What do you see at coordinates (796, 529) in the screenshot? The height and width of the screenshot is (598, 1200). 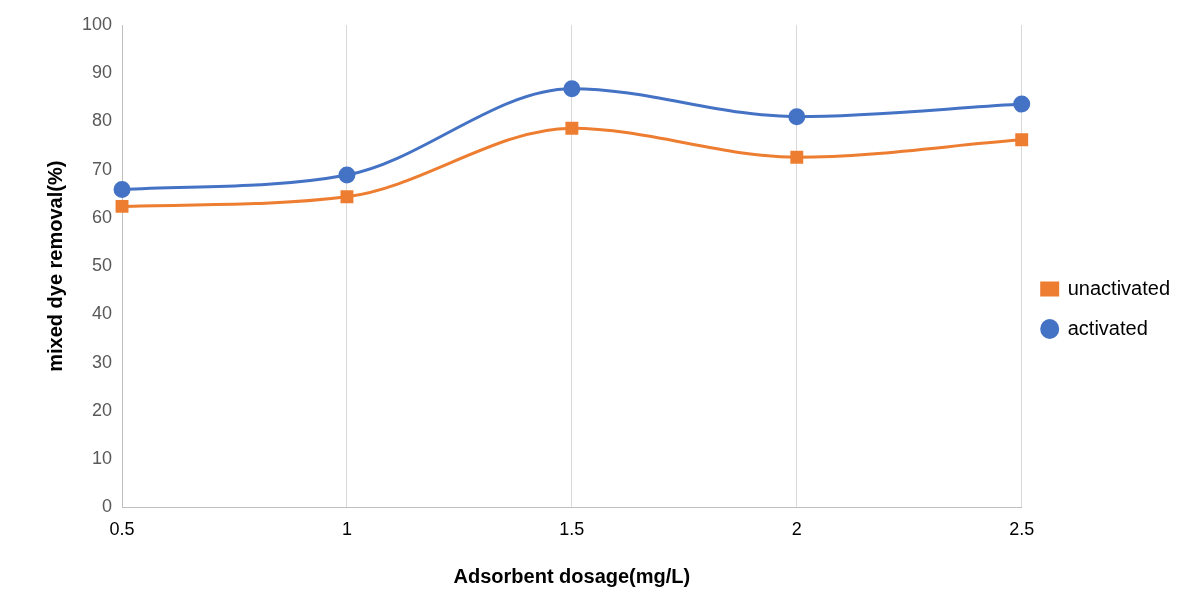 I see `x-tick-label: 2` at bounding box center [796, 529].